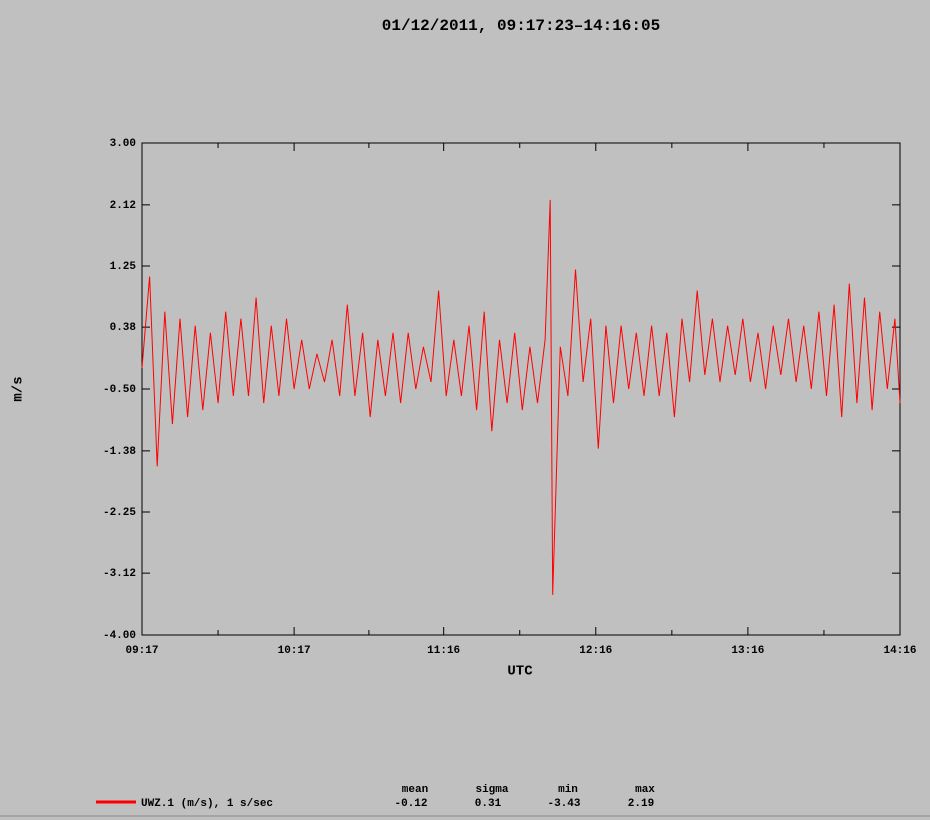  What do you see at coordinates (119, 574) in the screenshot?
I see `y-tick-label: -3.12` at bounding box center [119, 574].